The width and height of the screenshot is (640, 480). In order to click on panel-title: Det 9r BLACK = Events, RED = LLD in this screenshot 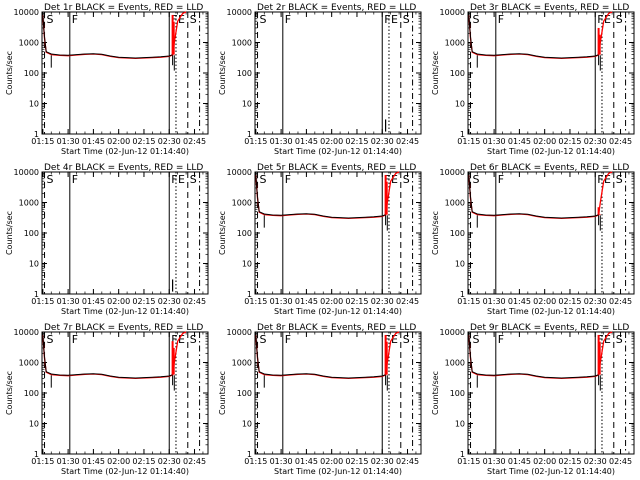, I will do `click(549, 328)`.